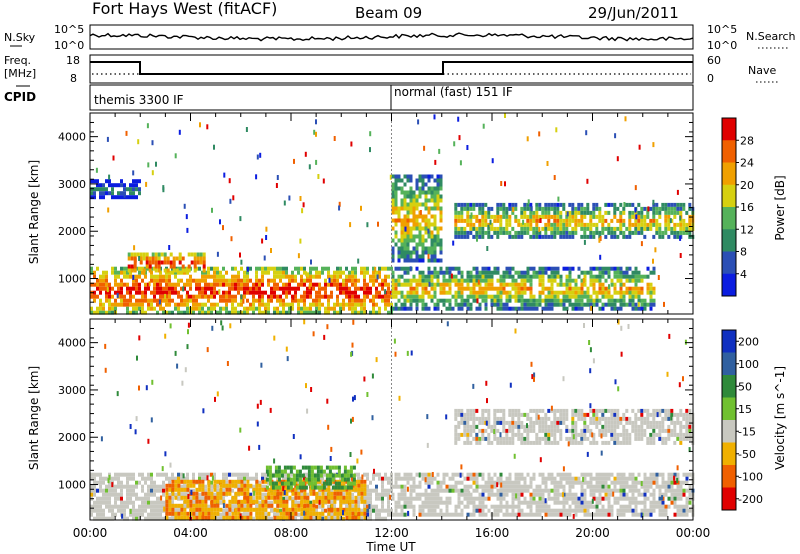 This screenshot has width=800, height=554. What do you see at coordinates (391, 37) in the screenshot?
I see `noise-panel-frame` at bounding box center [391, 37].